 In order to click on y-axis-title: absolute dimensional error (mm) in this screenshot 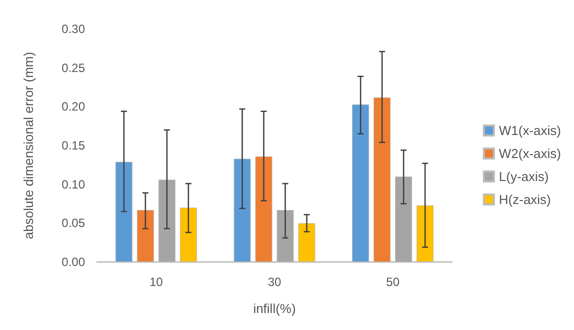, I will do `click(28, 146)`.